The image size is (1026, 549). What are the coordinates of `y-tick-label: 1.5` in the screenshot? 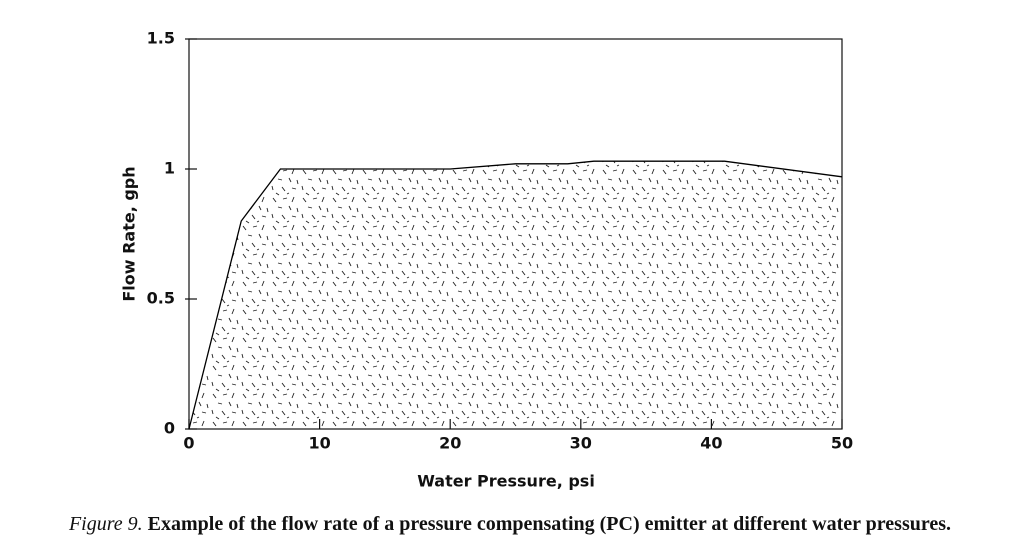 It's located at (161, 38).